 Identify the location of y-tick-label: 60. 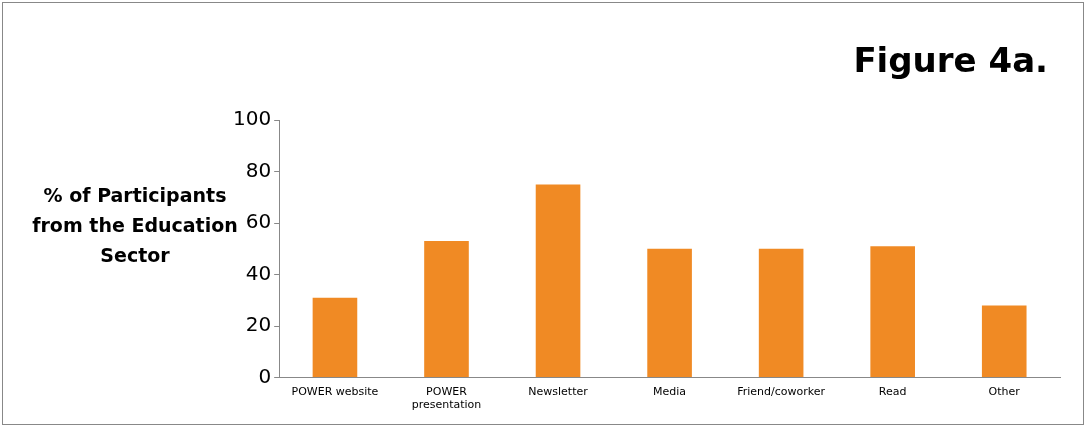
(258, 221).